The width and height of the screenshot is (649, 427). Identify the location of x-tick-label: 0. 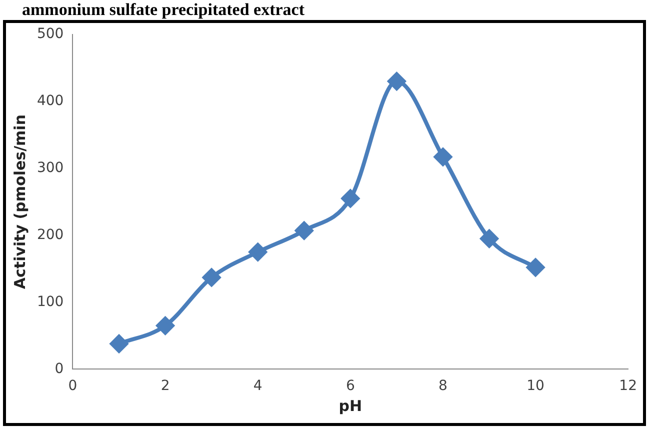
(73, 386).